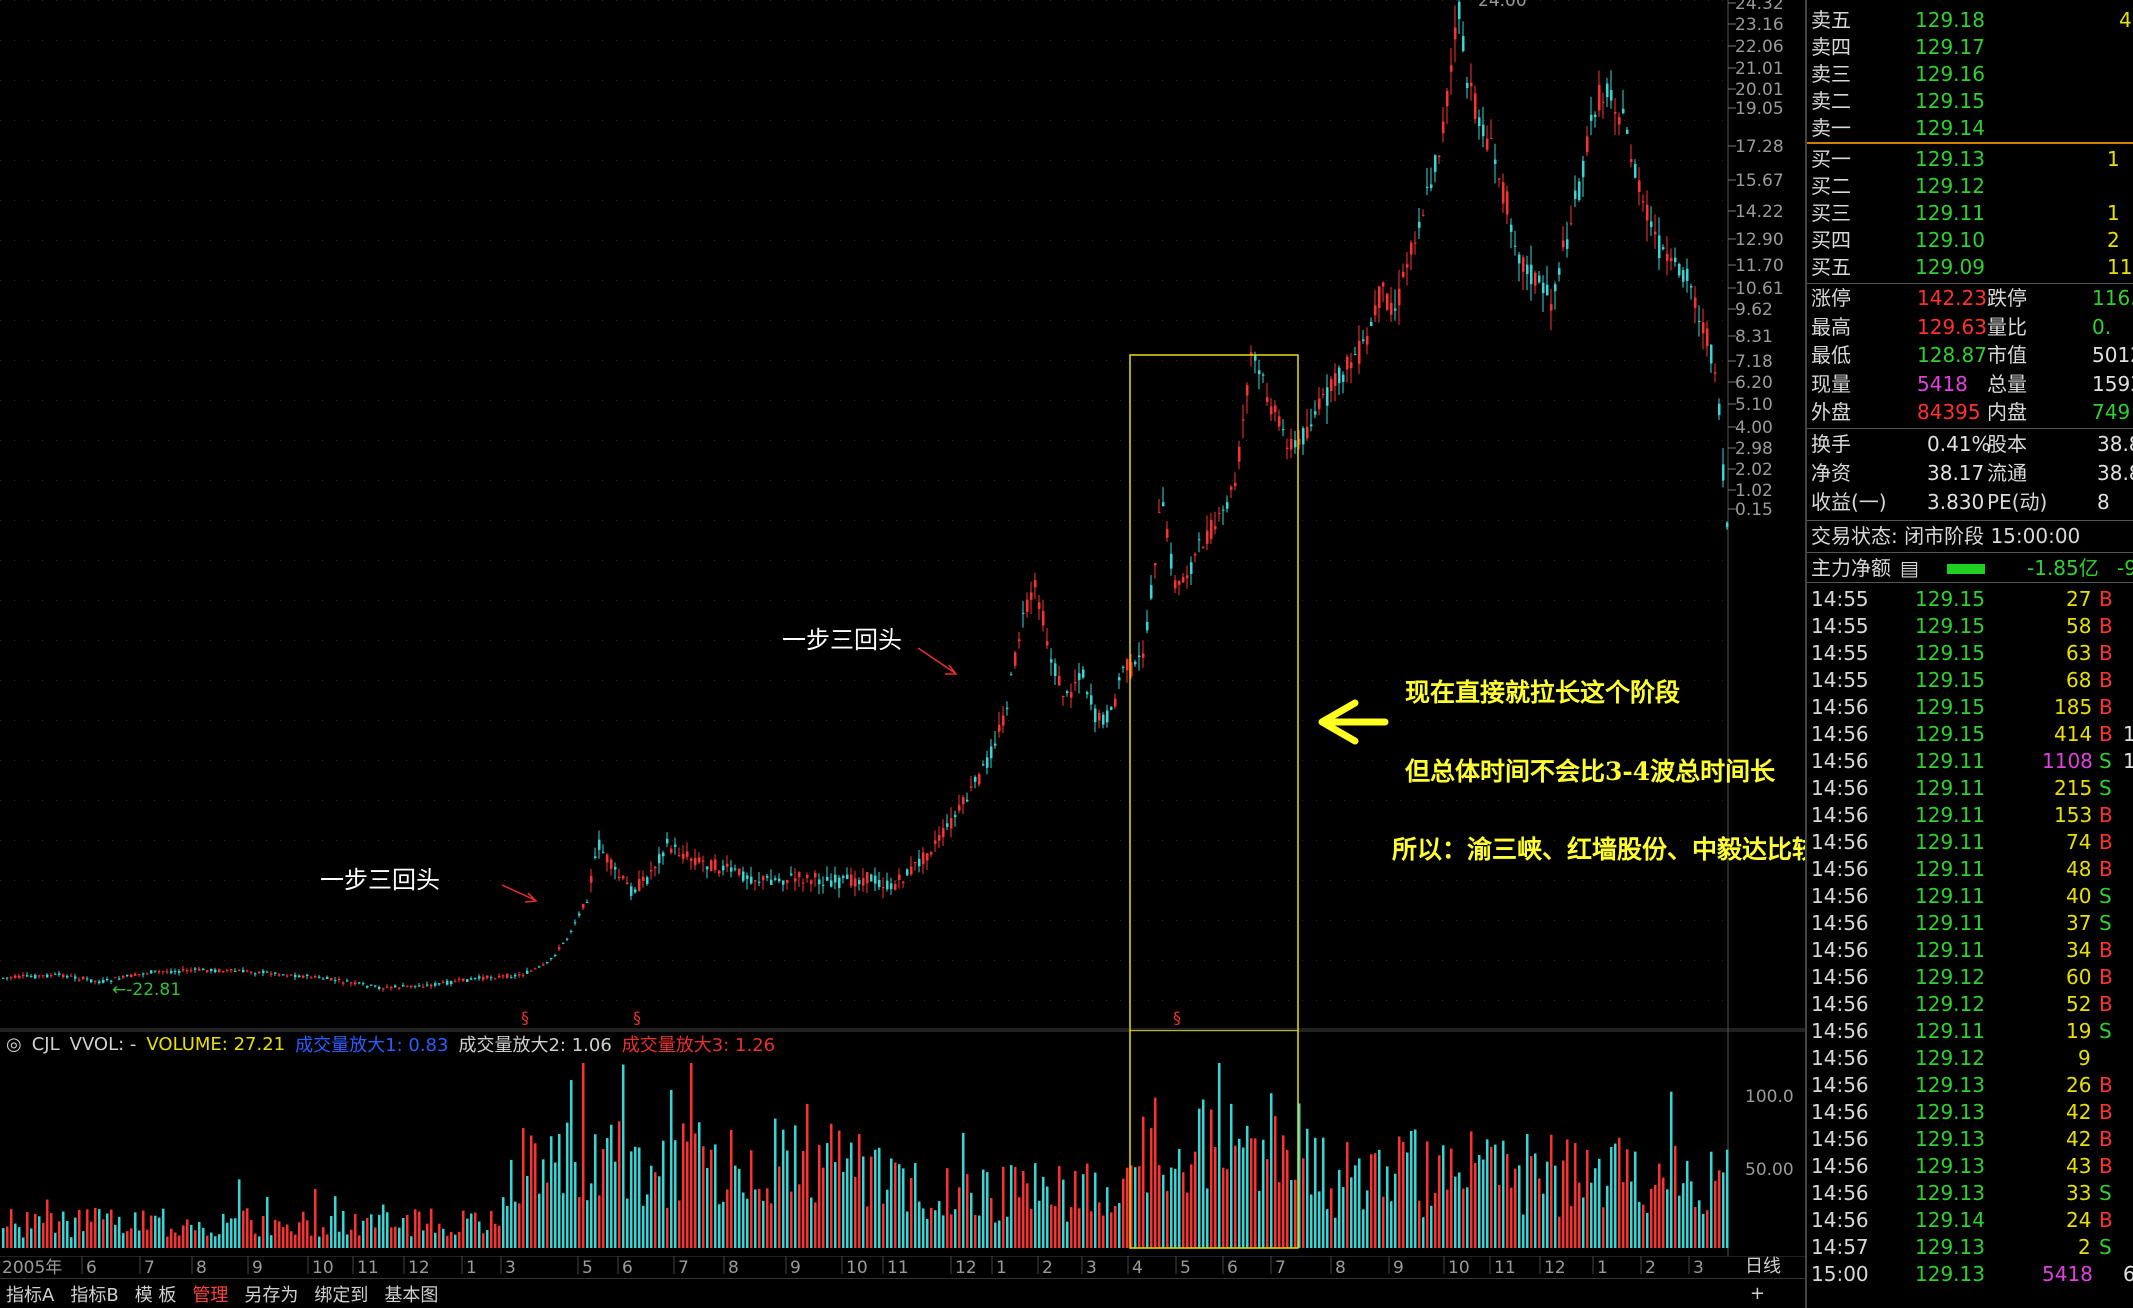 The width and height of the screenshot is (2133, 1308). I want to click on tick-row: 14:56 129.11 74 B, so click(1970, 842).